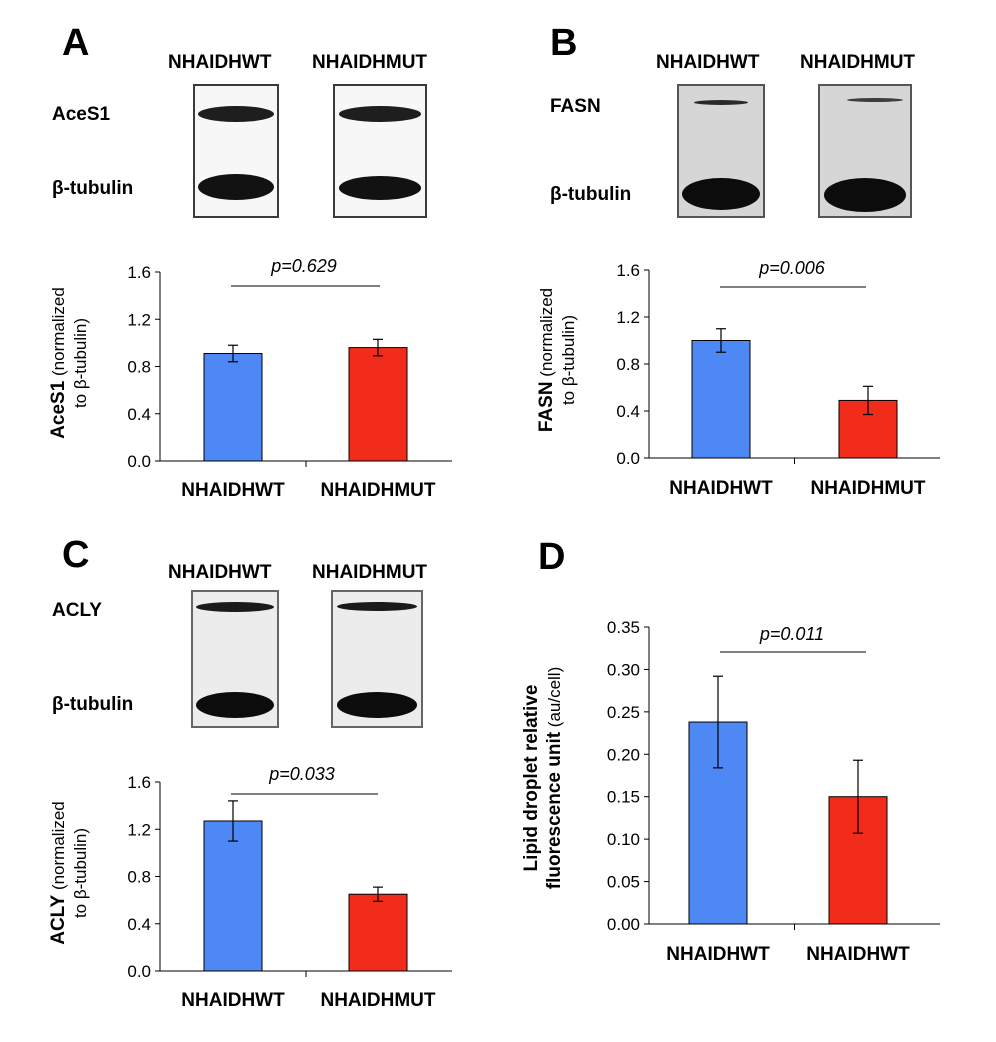 This screenshot has height=1042, width=996. What do you see at coordinates (564, 43) in the screenshot?
I see `panel-label-b: B` at bounding box center [564, 43].